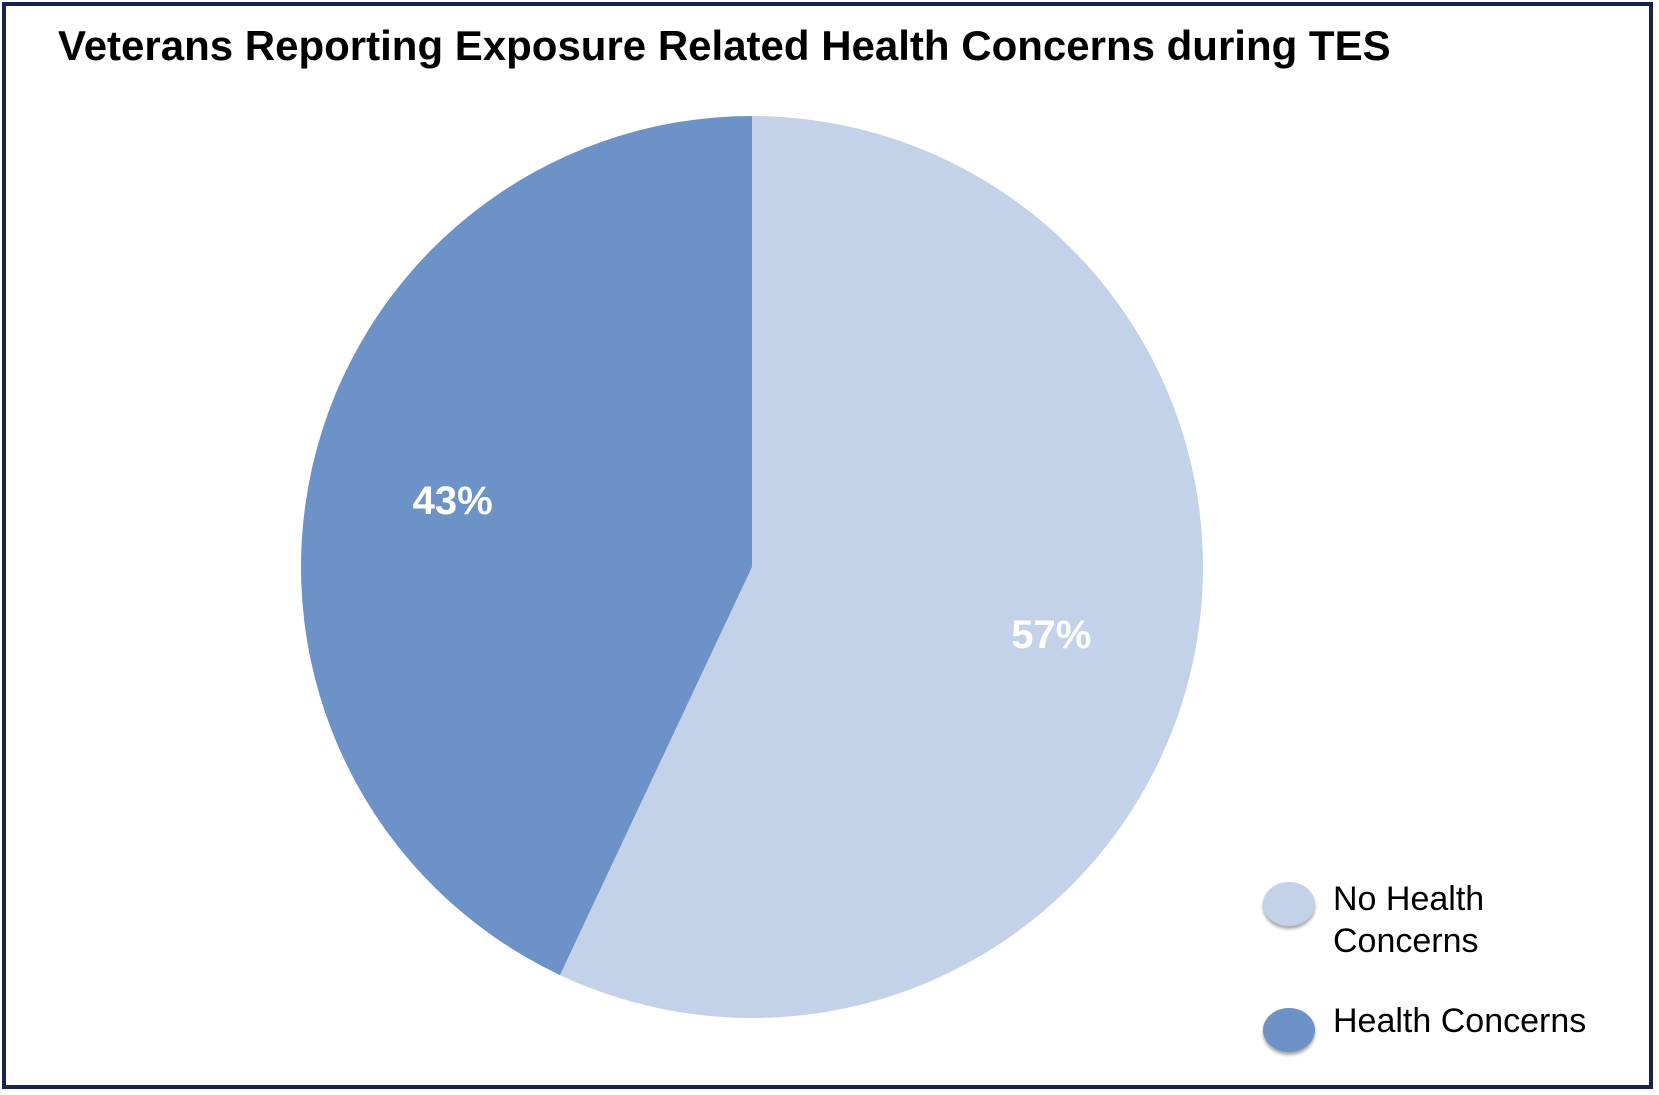  I want to click on pie-label-health-concerns: 43%, so click(453, 501).